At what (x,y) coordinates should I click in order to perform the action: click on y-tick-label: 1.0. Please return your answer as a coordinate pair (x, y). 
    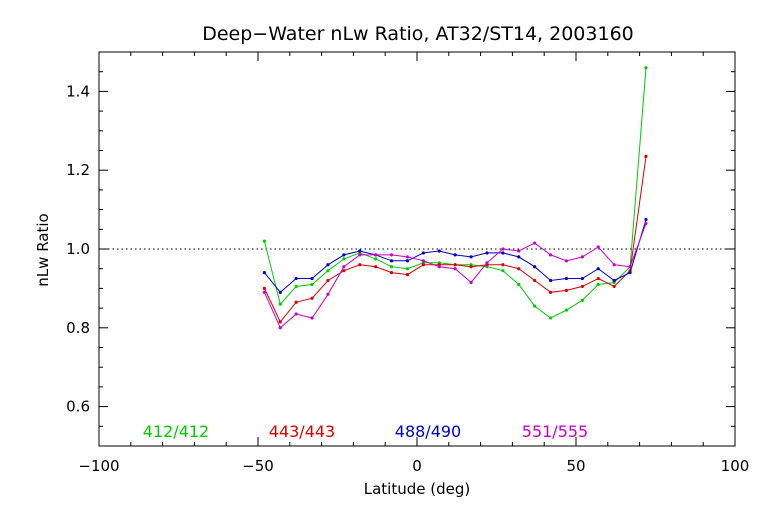
    Looking at the image, I should click on (78, 249).